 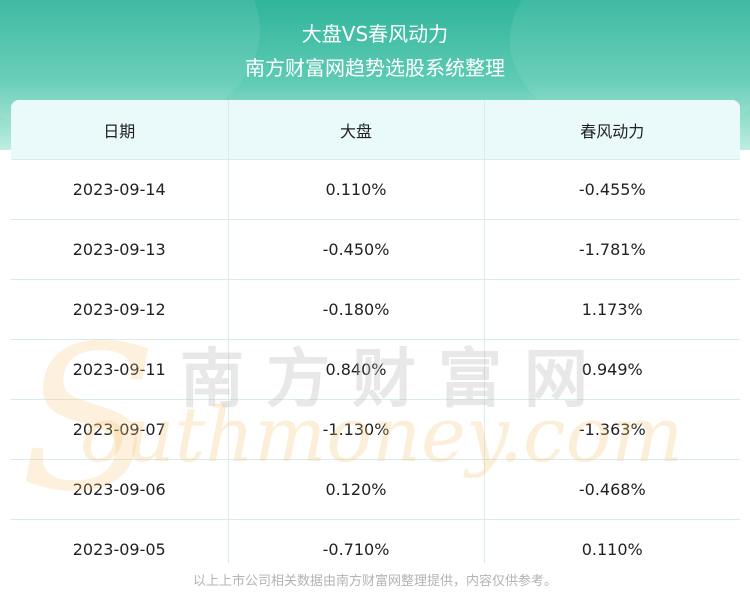 What do you see at coordinates (120, 309) in the screenshot?
I see `cell-date: 2023-09-12` at bounding box center [120, 309].